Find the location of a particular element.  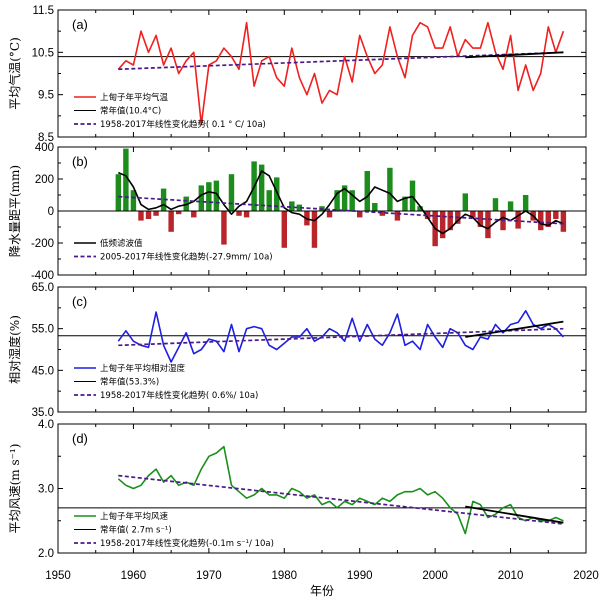

y-tick-label: 400 is located at coordinates (44, 148).